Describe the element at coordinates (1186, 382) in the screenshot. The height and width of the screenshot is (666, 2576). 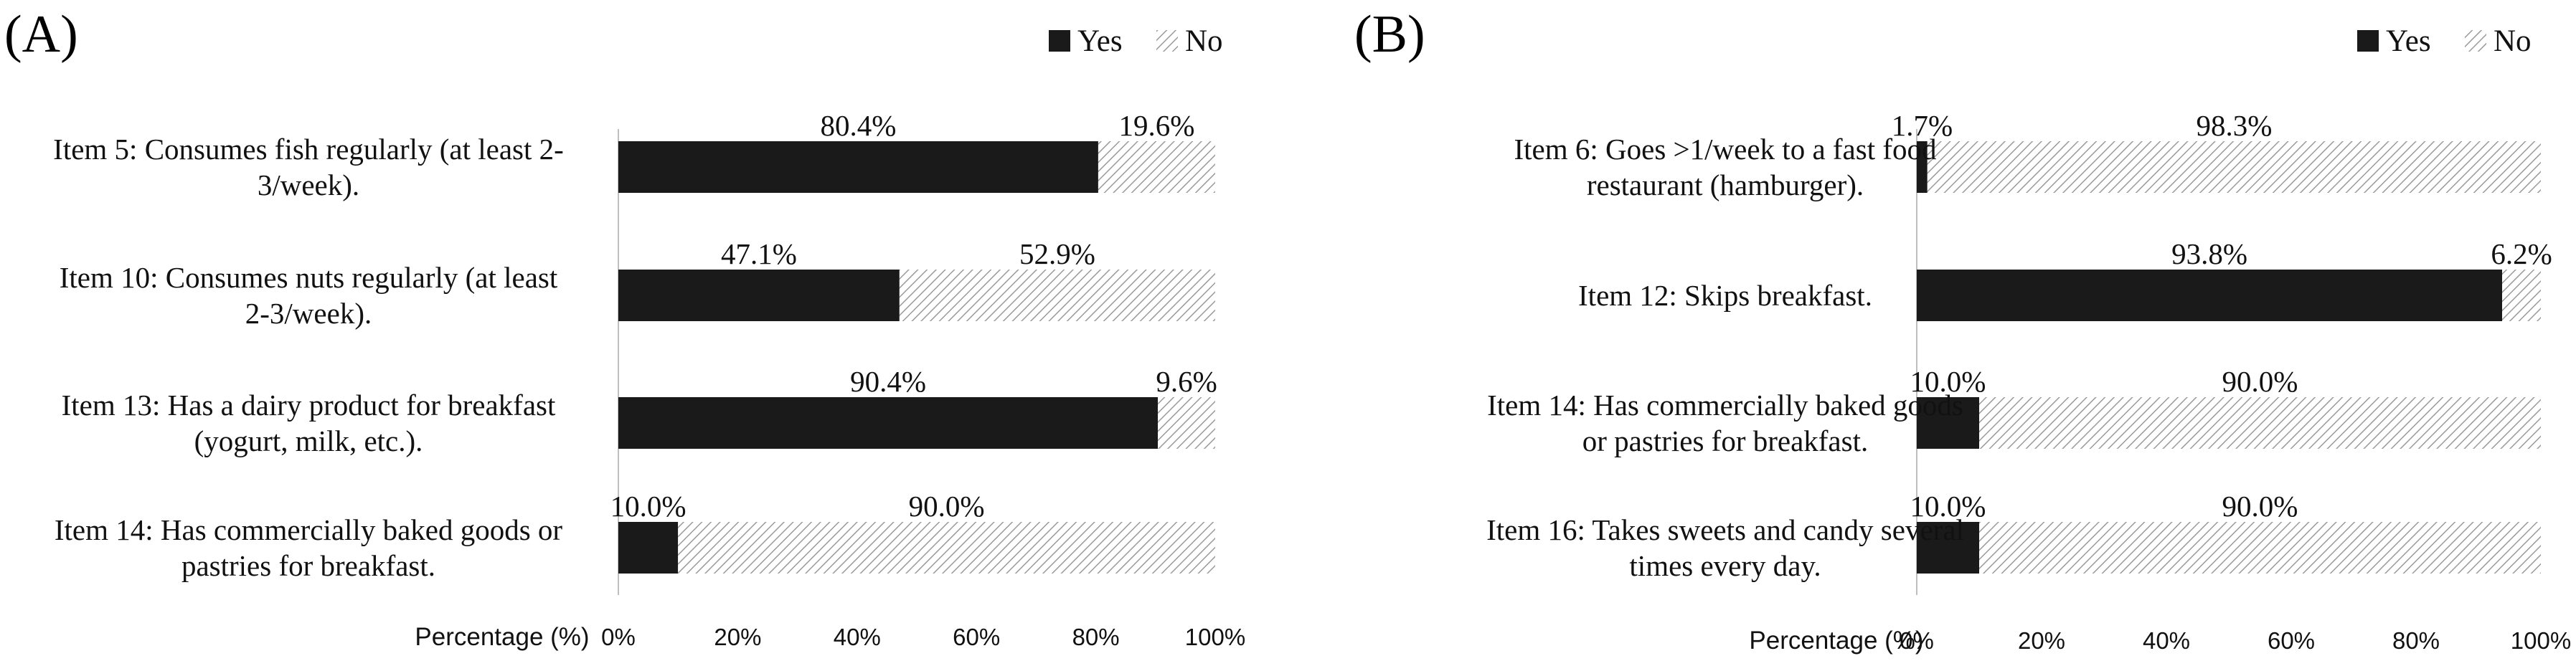
I see `data-label-no: 9.6%` at that location.